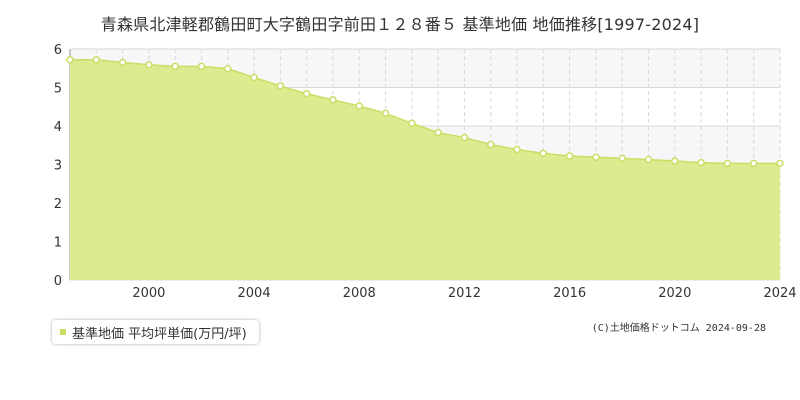 The width and height of the screenshot is (800, 400). What do you see at coordinates (58, 204) in the screenshot?
I see `y-tick-label: 2` at bounding box center [58, 204].